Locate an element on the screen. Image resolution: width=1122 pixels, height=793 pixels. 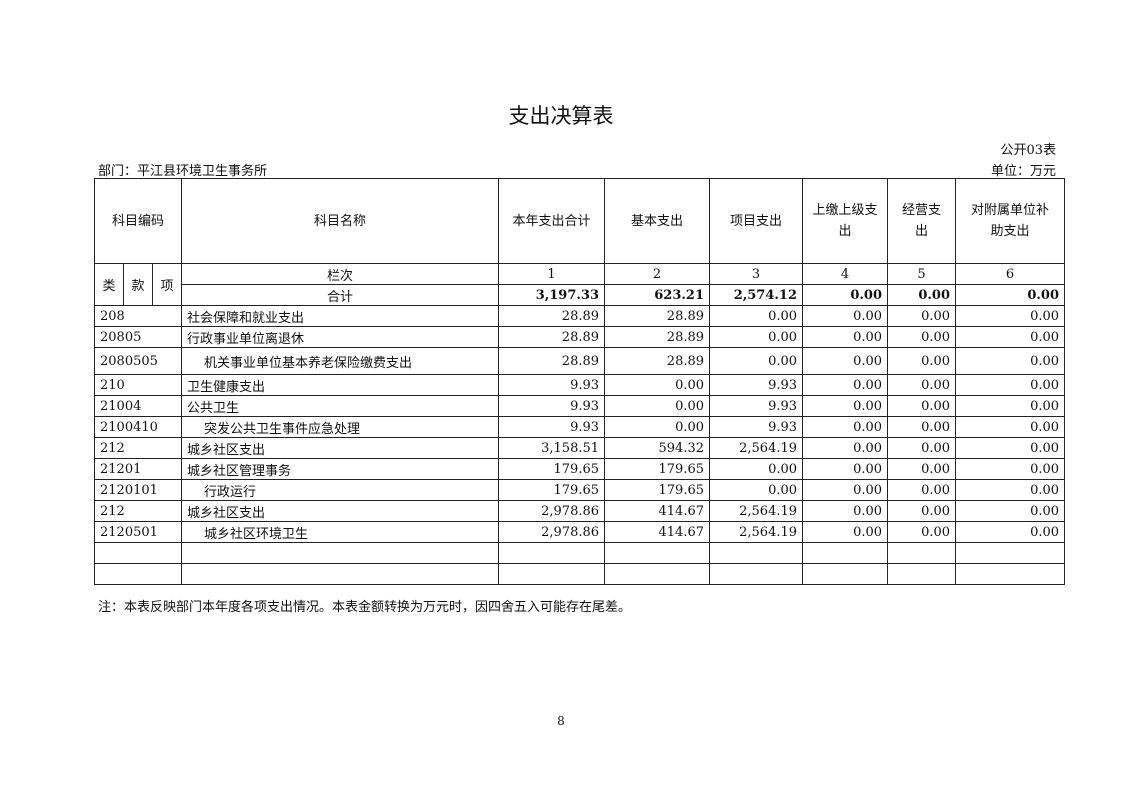
page-title: 支出决算表 is located at coordinates (561, 116).